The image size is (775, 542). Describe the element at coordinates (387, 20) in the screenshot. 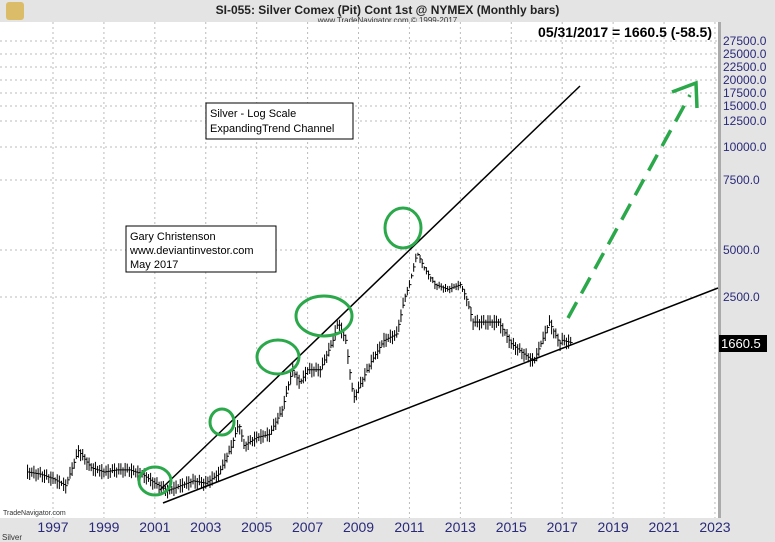

I see `chart-subtitle: www.TradeNavigator.com © 1999-2017` at that location.